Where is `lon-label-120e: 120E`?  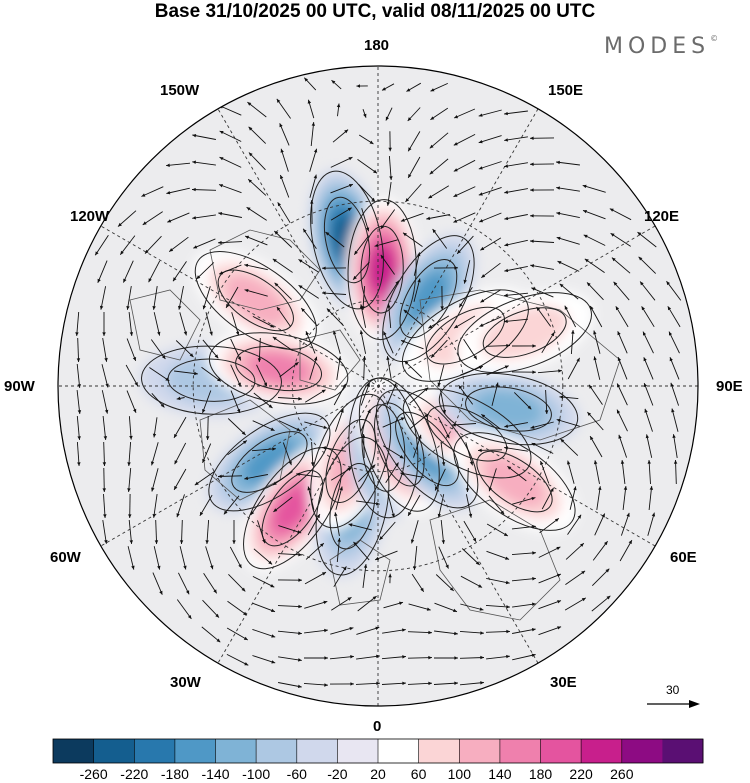 lon-label-120e: 120E is located at coordinates (662, 216).